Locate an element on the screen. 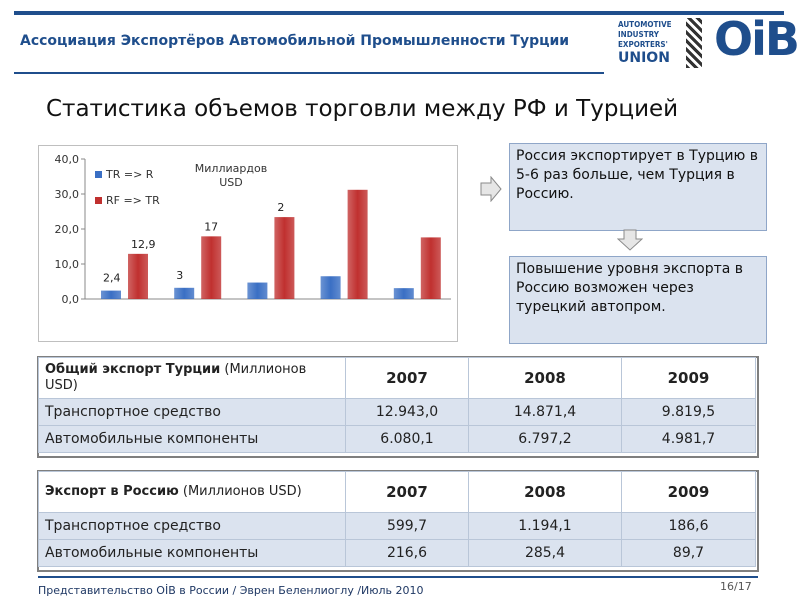 This screenshot has width=800, height=600. data-label: 3 is located at coordinates (179, 275).